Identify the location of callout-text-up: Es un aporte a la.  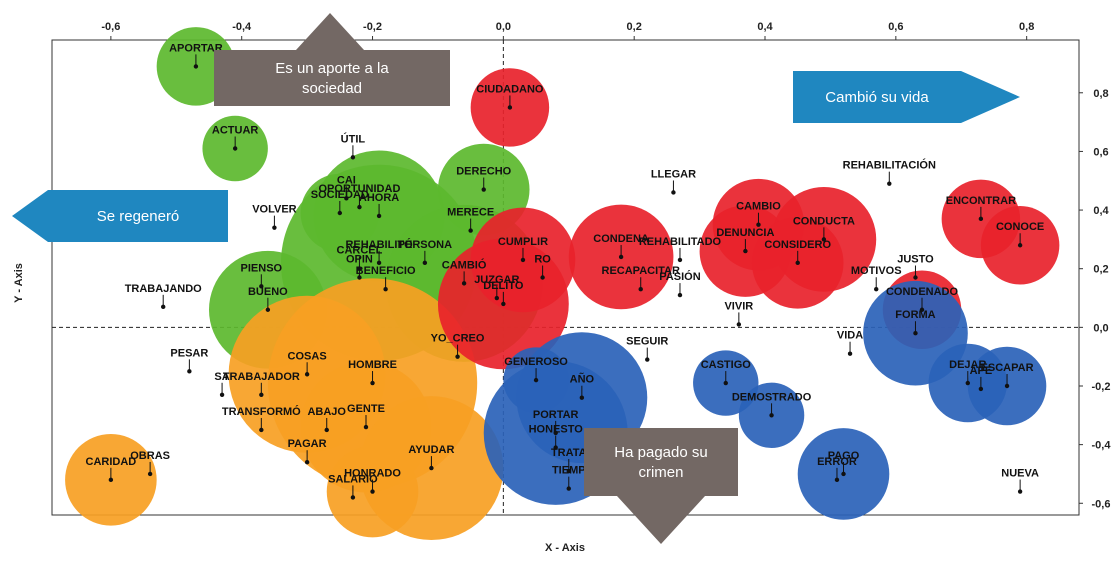
(332, 68).